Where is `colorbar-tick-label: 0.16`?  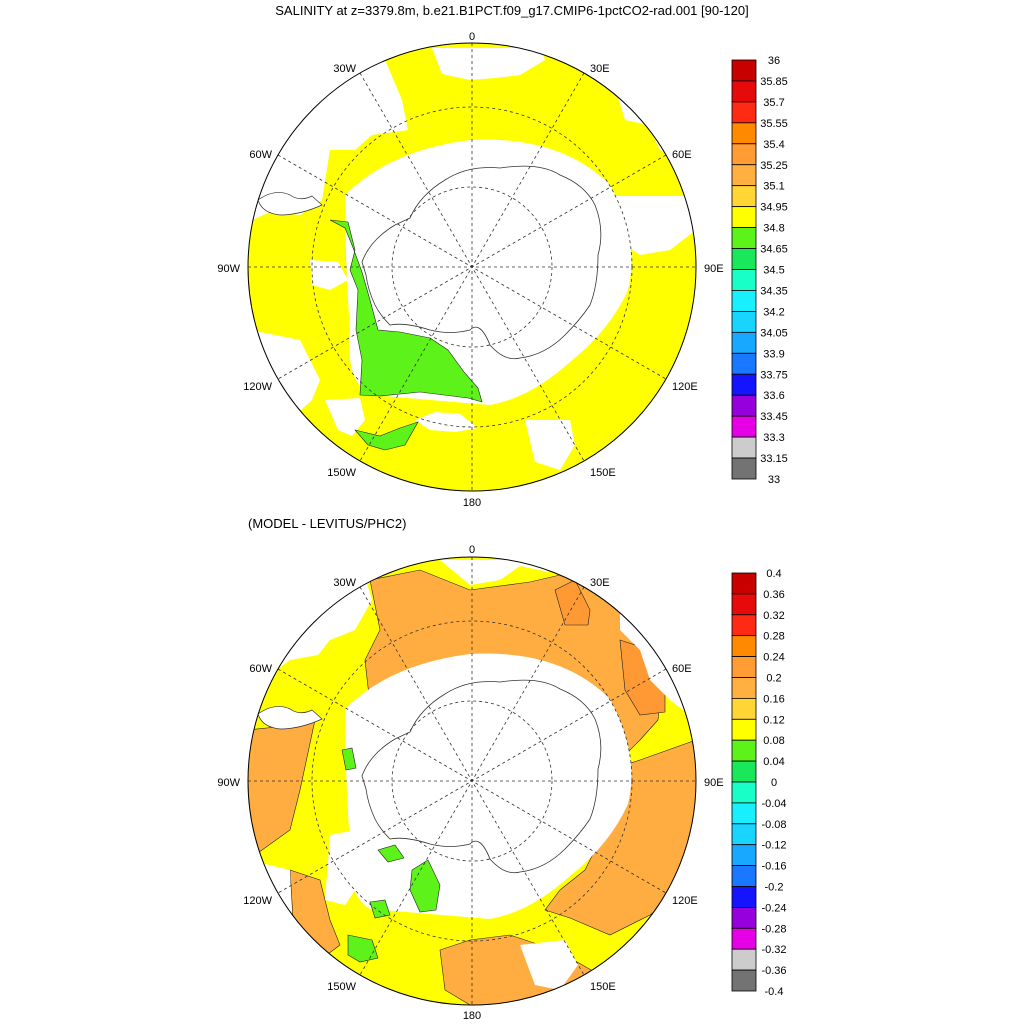
colorbar-tick-label: 0.16 is located at coordinates (773, 699).